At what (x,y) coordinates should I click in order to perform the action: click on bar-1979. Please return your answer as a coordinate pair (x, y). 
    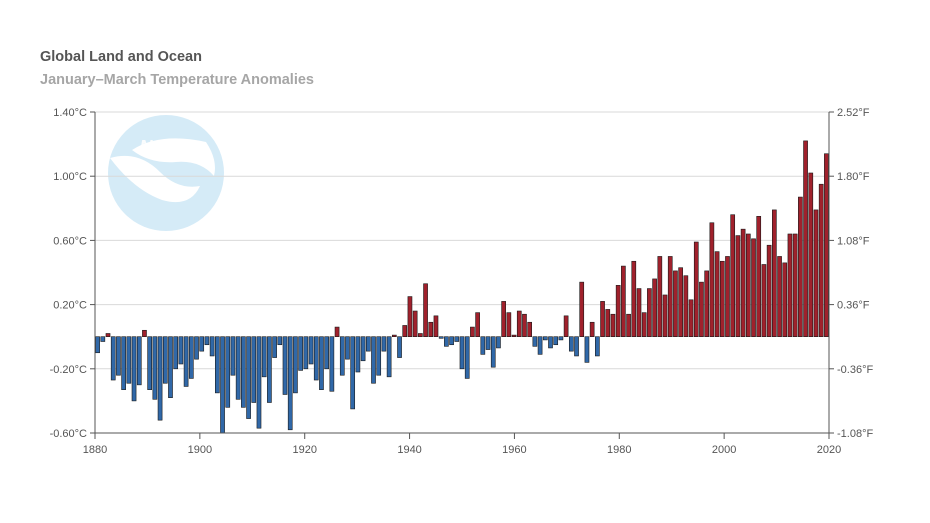
    Looking at the image, I should click on (613, 325).